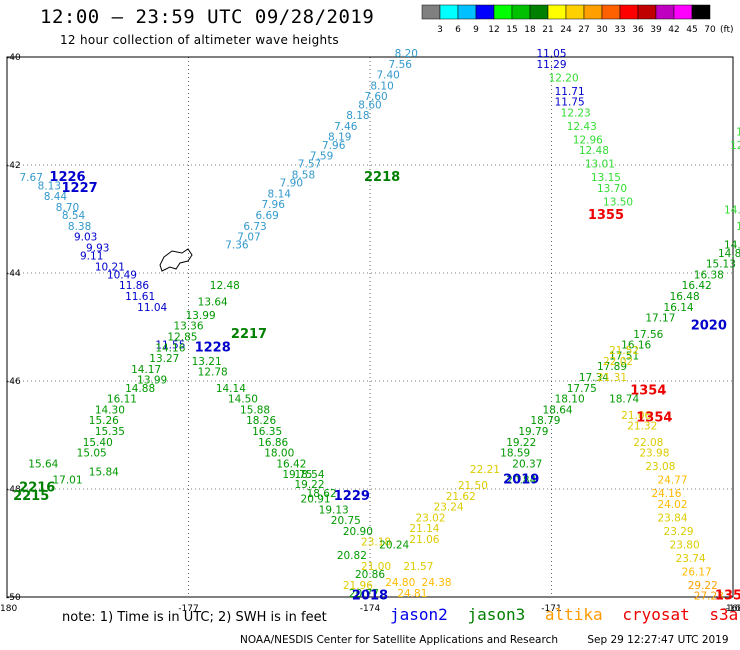 The height and width of the screenshot is (650, 740). I want to click on wave-height-label: 11.55, so click(170, 346).